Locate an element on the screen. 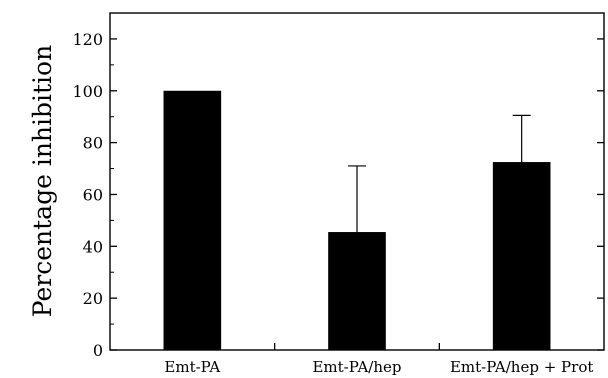 The height and width of the screenshot is (378, 608). x-category-label: Emt-PA/hep + Prot is located at coordinates (521, 367).